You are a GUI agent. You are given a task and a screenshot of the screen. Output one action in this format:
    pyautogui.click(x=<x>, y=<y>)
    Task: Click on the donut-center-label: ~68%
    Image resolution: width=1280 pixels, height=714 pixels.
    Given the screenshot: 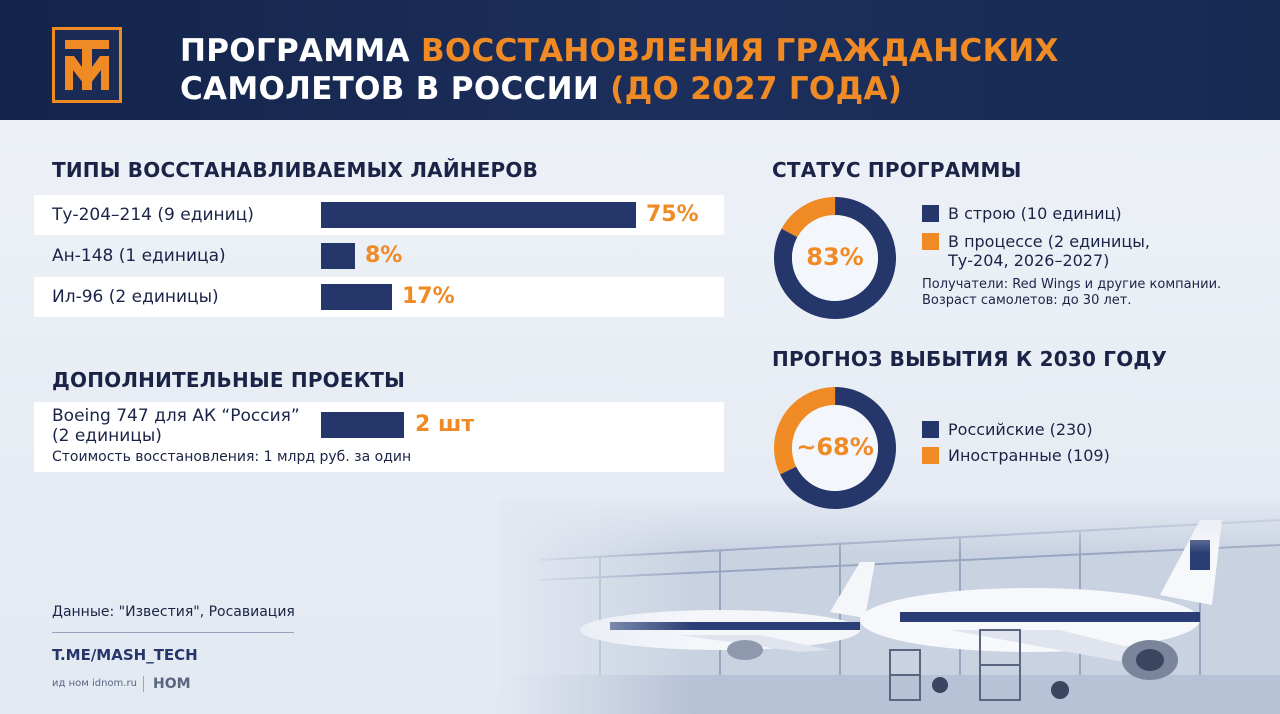 What is the action you would take?
    pyautogui.click(x=835, y=447)
    